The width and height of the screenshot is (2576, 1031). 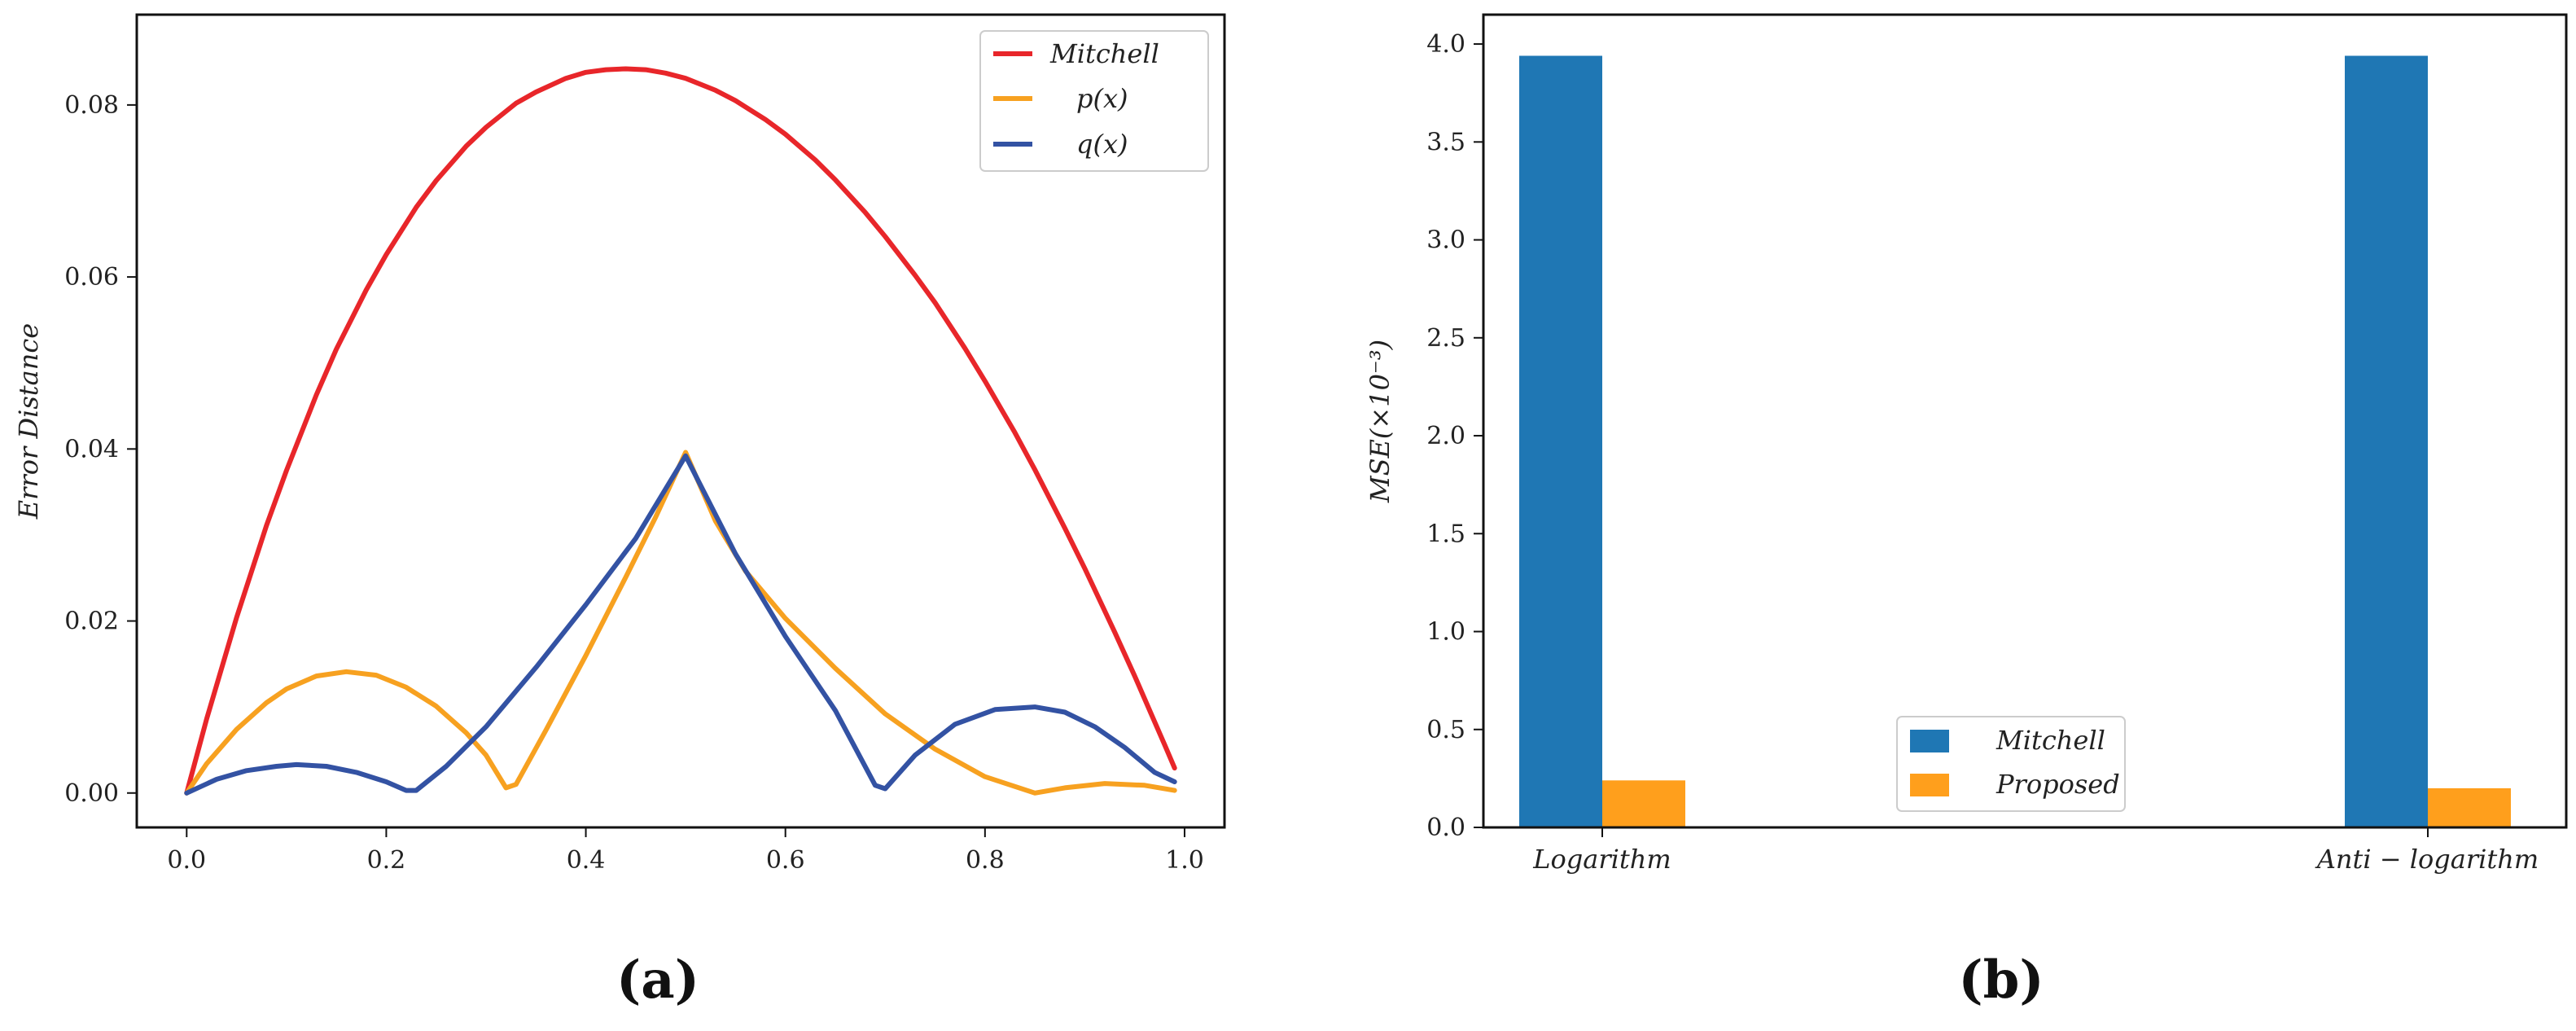 I want to click on b-y-tick-label: 1.5, so click(x=1445, y=534).